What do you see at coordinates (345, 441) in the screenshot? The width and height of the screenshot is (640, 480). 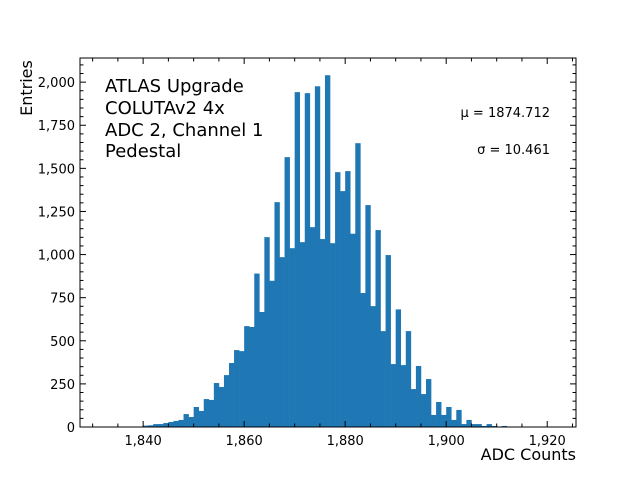 I see `x-tick-label: 1,880` at bounding box center [345, 441].